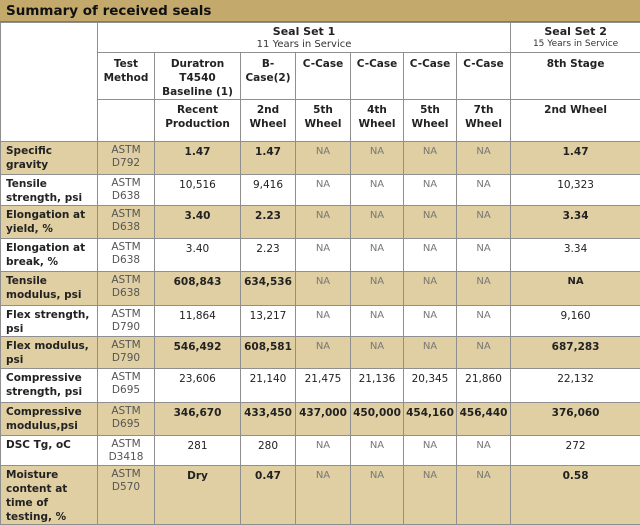 This screenshot has width=640, height=525. What do you see at coordinates (198, 419) in the screenshot?
I see `cell-value: 346,670` at bounding box center [198, 419].